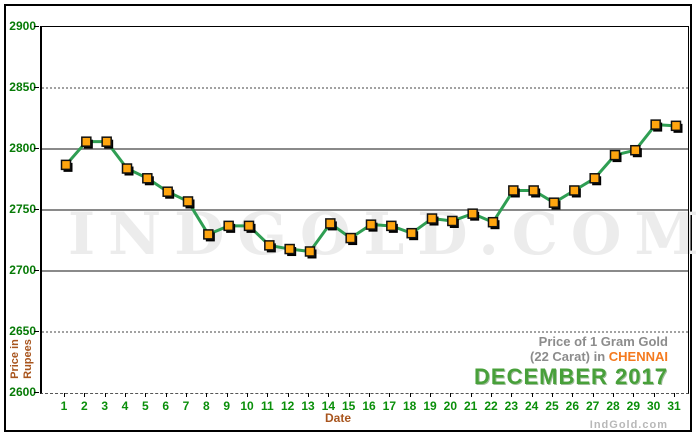 This screenshot has width=700, height=440. What do you see at coordinates (267, 406) in the screenshot?
I see `x-tick-label-11: 11` at bounding box center [267, 406].